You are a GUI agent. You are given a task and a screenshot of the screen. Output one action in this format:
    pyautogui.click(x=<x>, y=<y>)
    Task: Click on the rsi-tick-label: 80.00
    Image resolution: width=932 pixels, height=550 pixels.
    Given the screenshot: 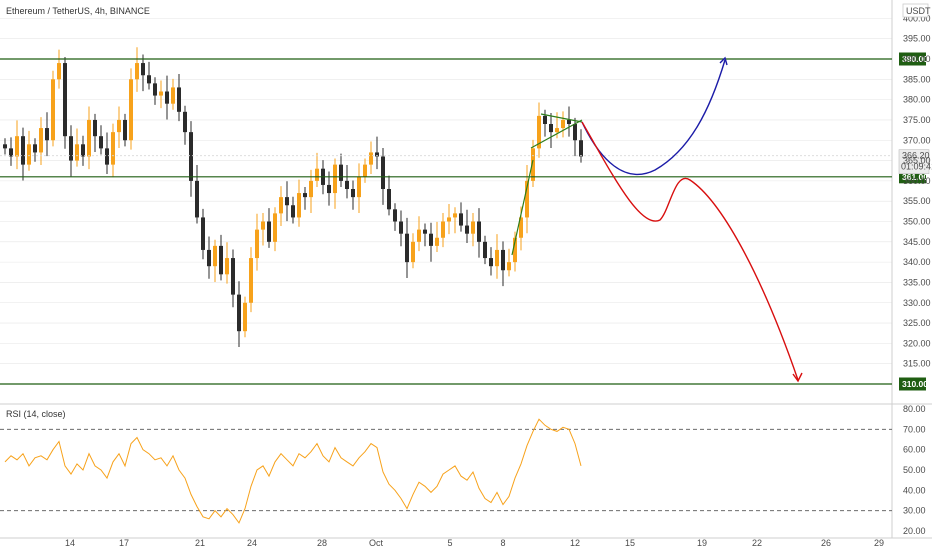 What is the action you would take?
    pyautogui.click(x=914, y=409)
    